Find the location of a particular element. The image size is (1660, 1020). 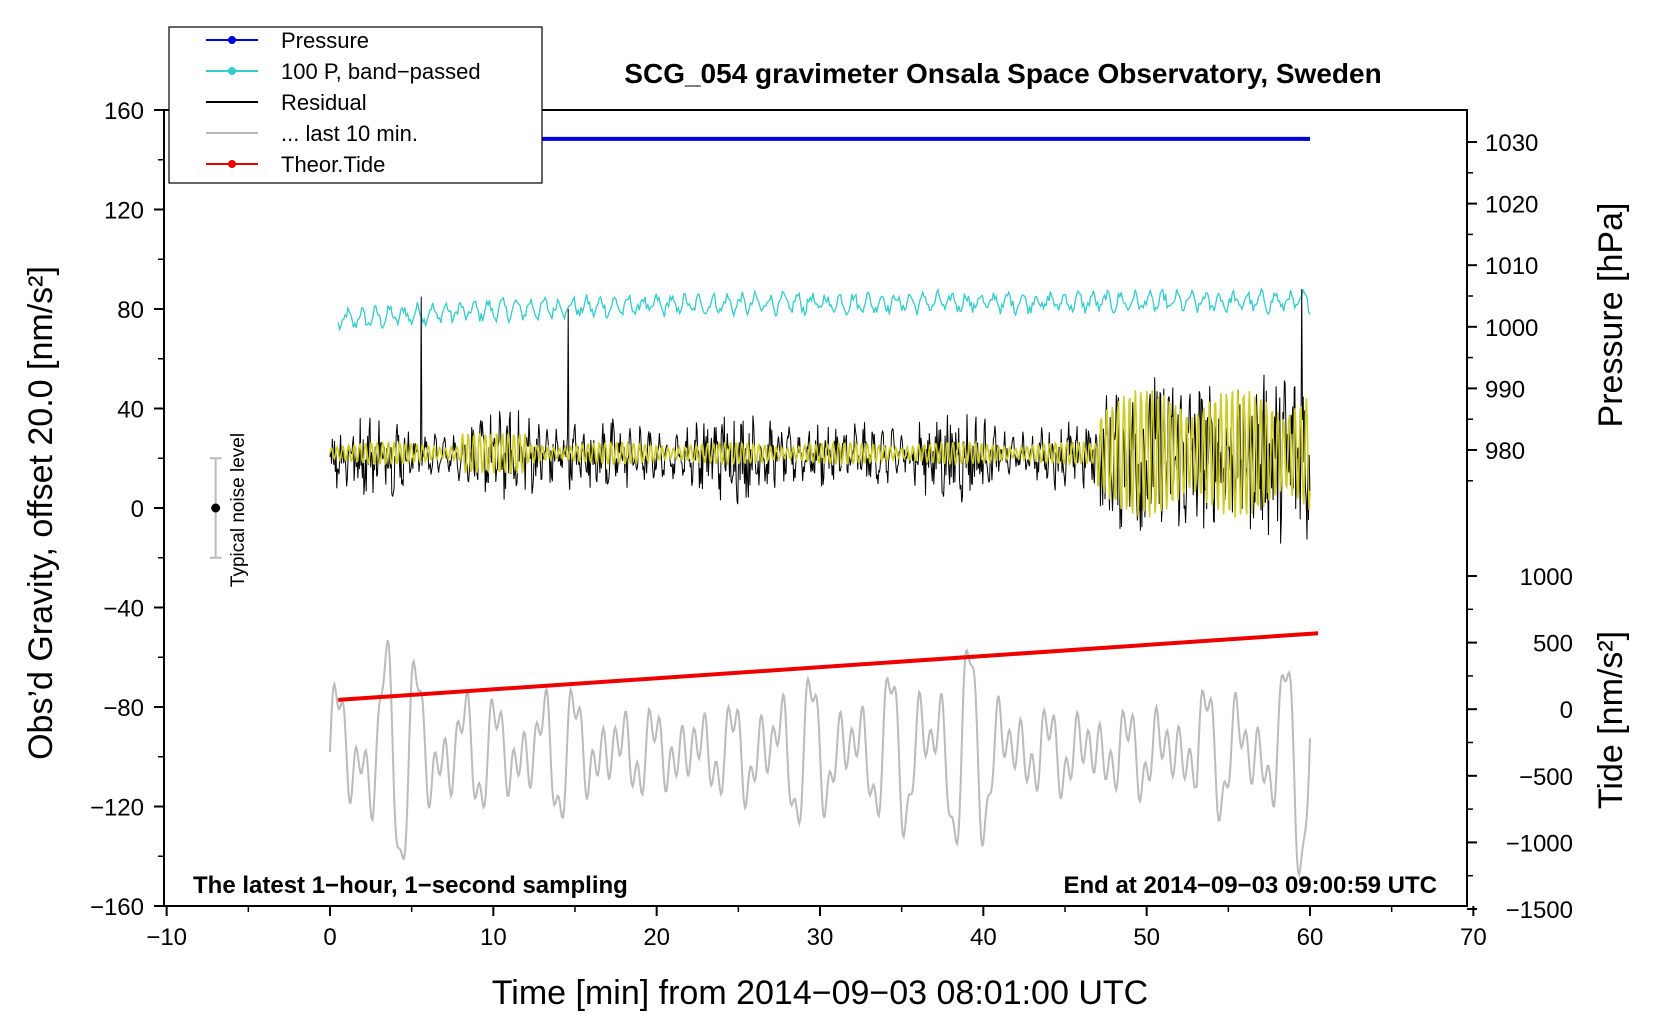

x-tick-label: 20 is located at coordinates (656, 937).